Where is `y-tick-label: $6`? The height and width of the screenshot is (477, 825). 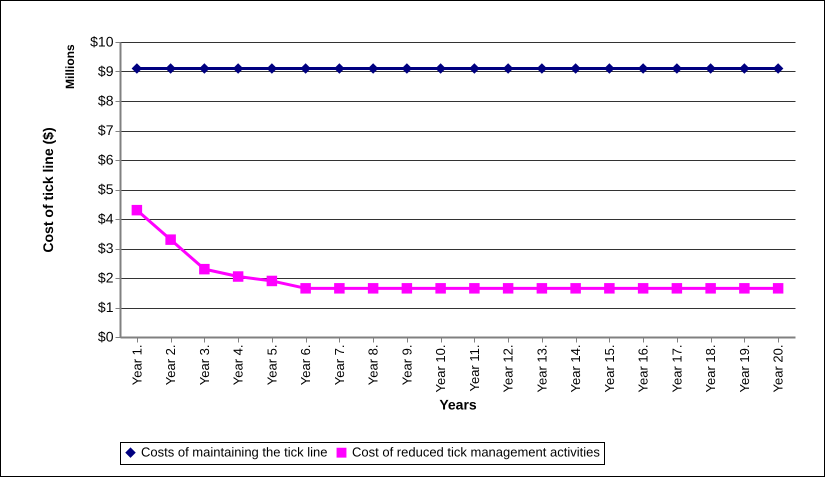 y-tick-label: $6 is located at coordinates (106, 160).